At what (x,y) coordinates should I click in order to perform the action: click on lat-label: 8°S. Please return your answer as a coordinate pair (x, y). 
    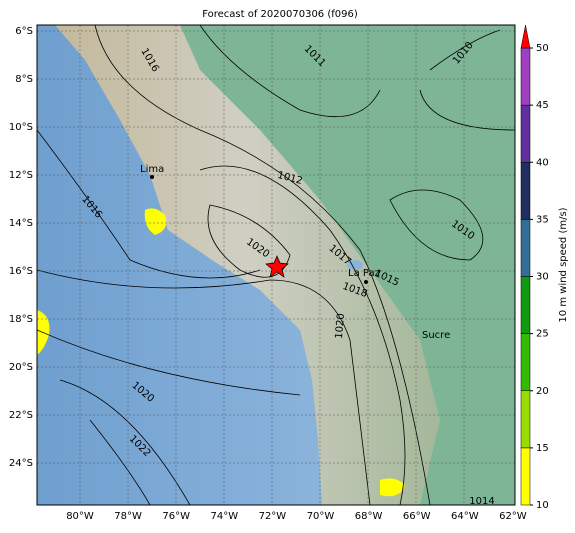
    Looking at the image, I should click on (24, 79).